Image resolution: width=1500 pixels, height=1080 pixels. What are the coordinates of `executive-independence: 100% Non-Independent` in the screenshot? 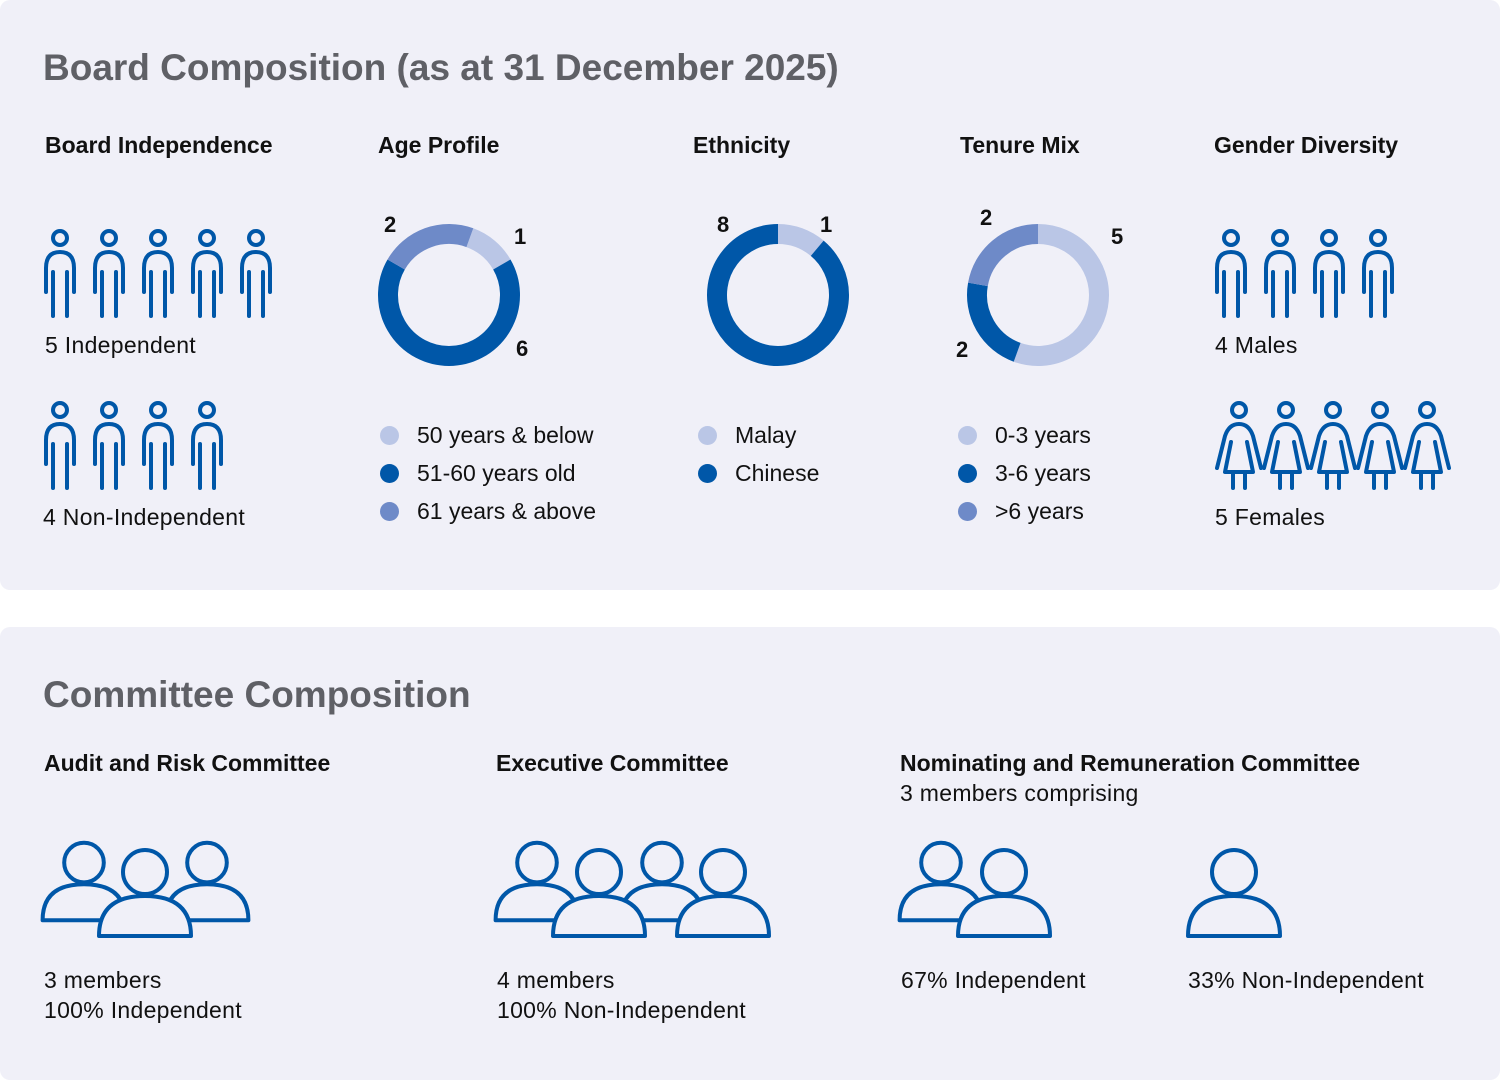 It's located at (621, 1010).